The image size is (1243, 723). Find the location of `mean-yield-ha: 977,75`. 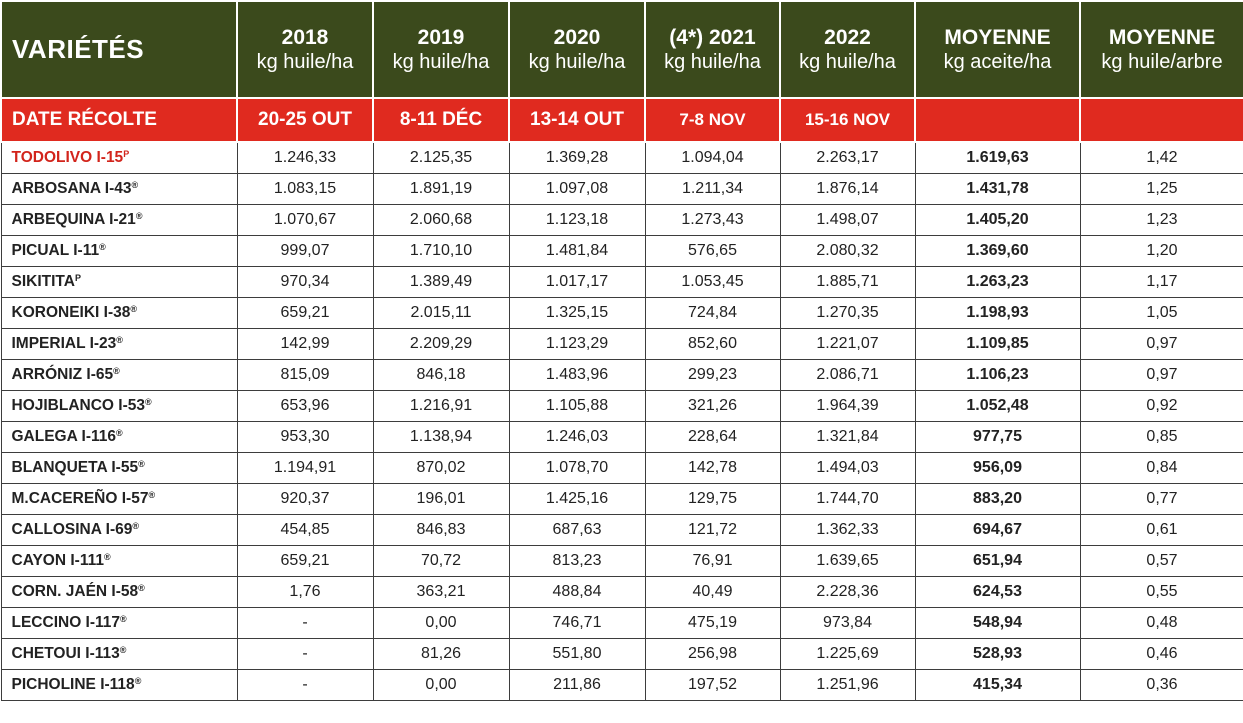

mean-yield-ha: 977,75 is located at coordinates (997, 437).